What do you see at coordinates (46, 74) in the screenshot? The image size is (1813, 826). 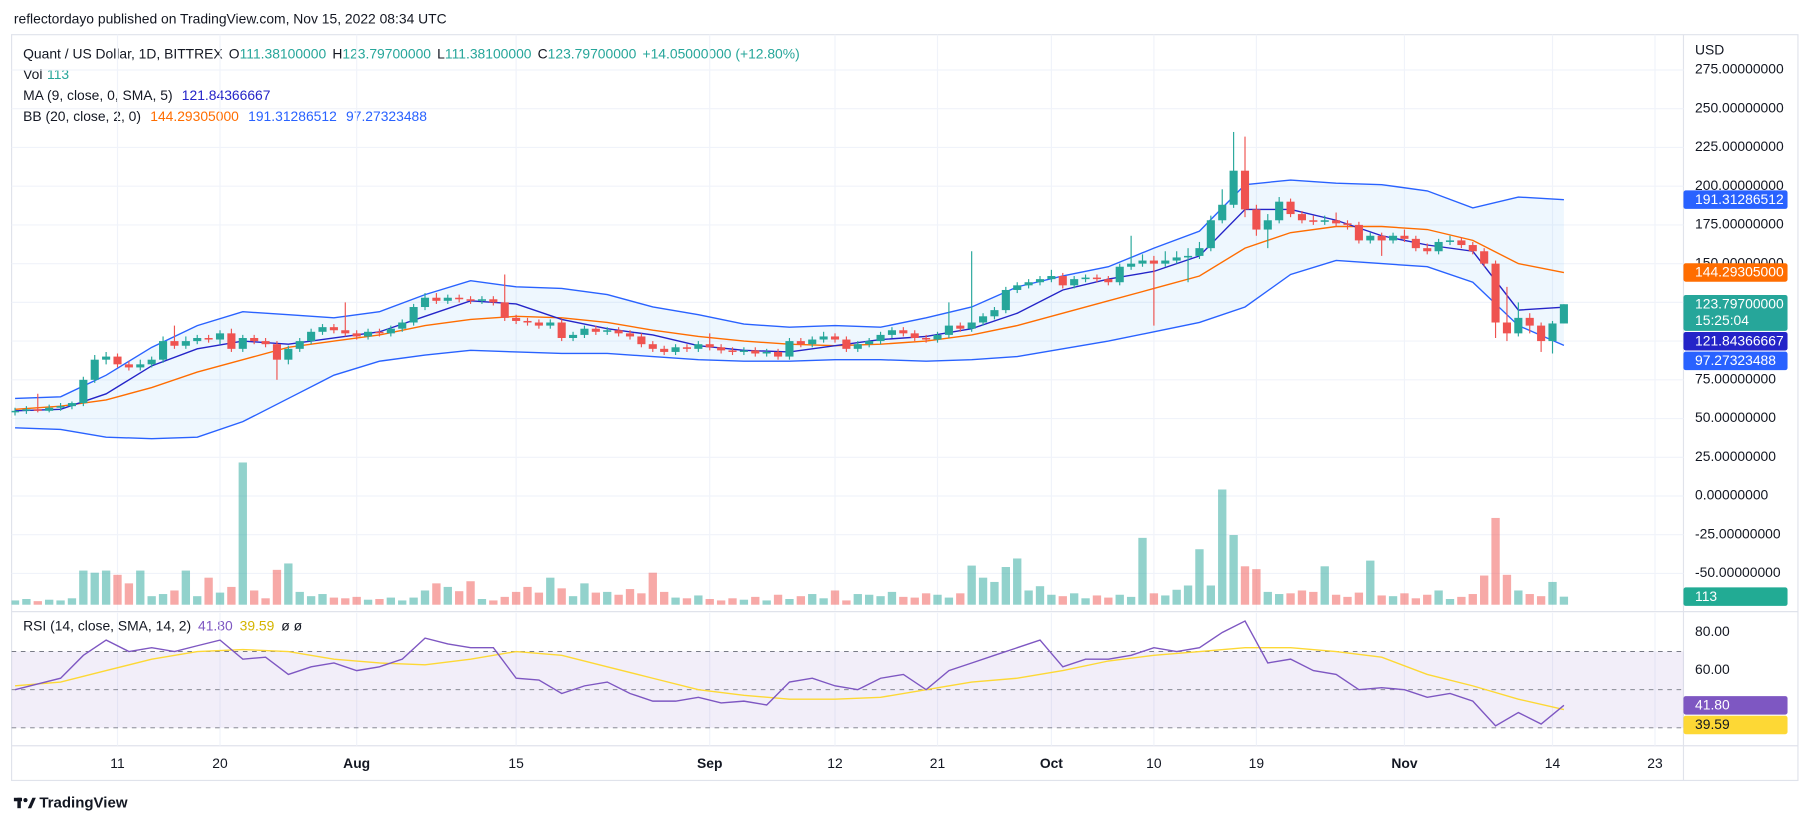 I see `legend-vol: Vol 113` at bounding box center [46, 74].